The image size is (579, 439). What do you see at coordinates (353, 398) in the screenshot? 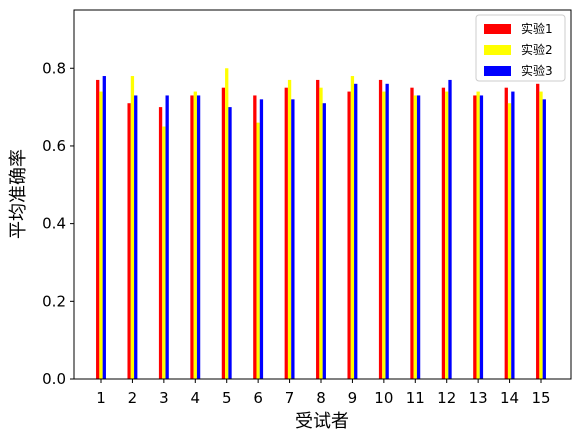
I see `x-tick-label: 9` at bounding box center [353, 398].